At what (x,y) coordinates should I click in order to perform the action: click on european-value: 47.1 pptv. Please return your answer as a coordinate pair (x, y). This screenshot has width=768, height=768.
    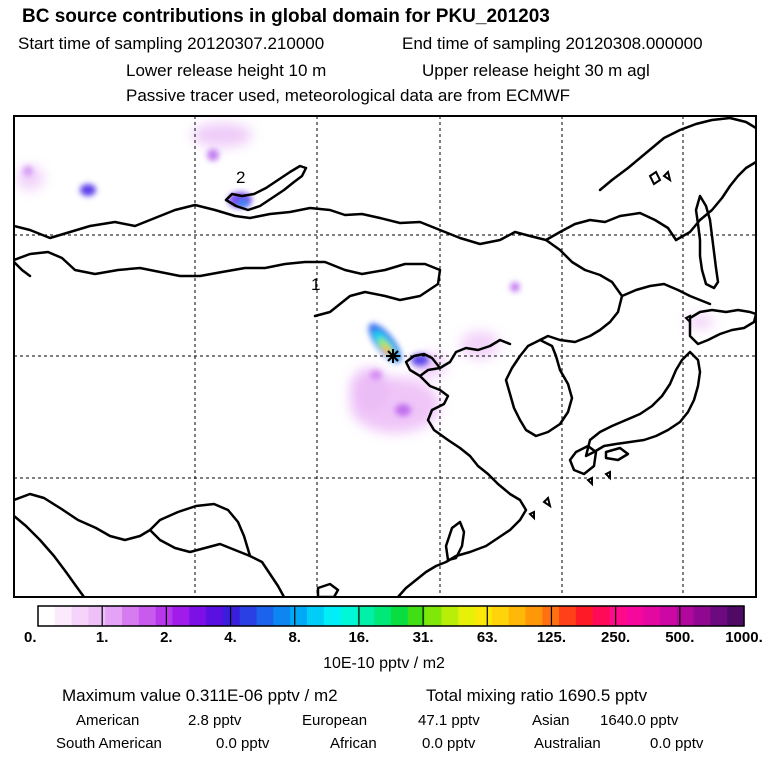
    Looking at the image, I should click on (449, 720).